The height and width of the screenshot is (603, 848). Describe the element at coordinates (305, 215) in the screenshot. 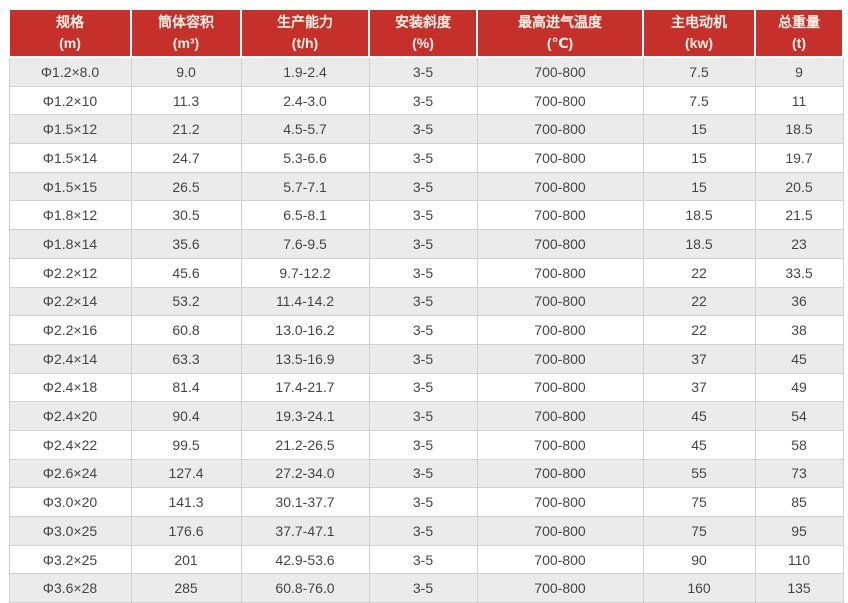

I see `table-cell: 6.5-8.1` at that location.